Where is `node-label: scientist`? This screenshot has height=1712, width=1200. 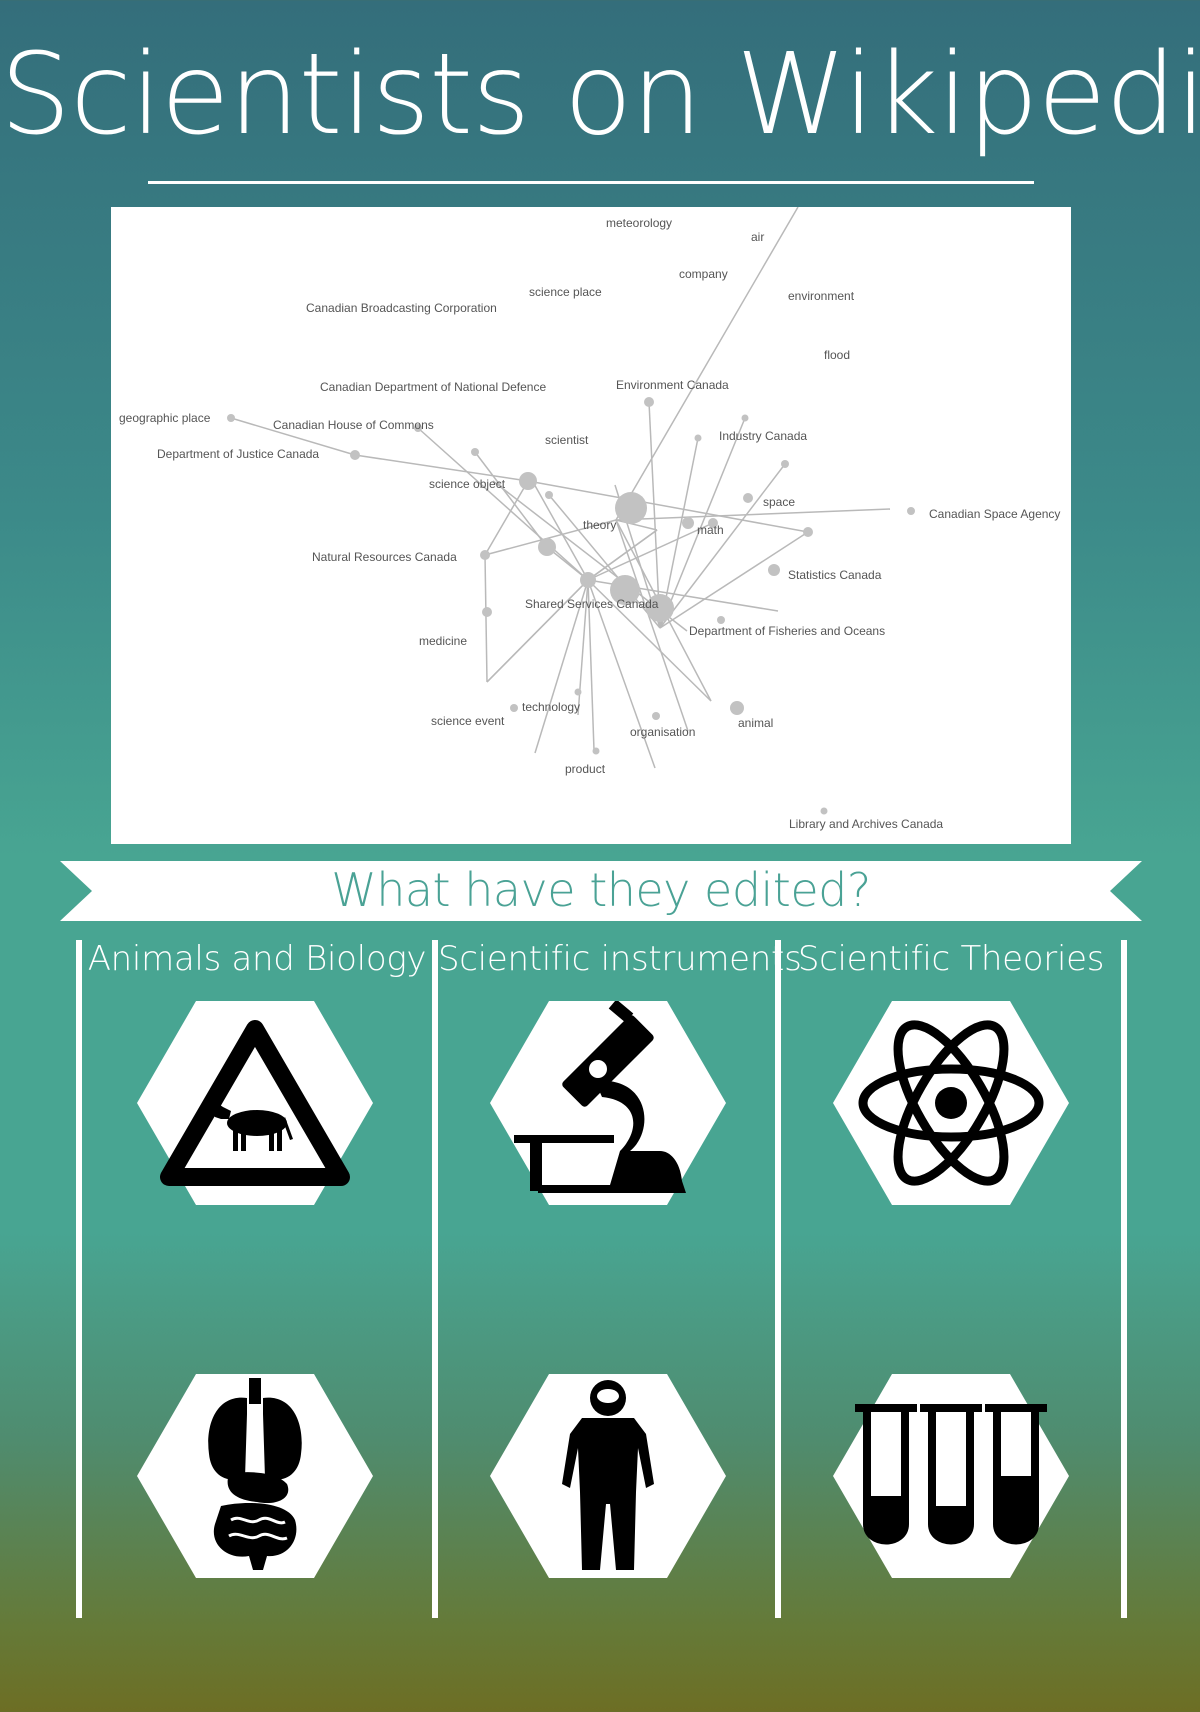
node-label: scientist is located at coordinates (567, 440).